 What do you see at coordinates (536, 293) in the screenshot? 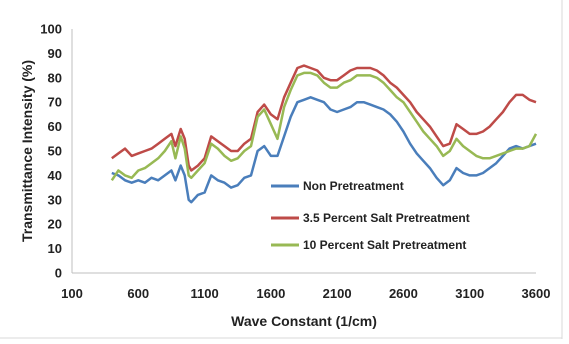
I see `x-tick-label: 3600` at bounding box center [536, 293].